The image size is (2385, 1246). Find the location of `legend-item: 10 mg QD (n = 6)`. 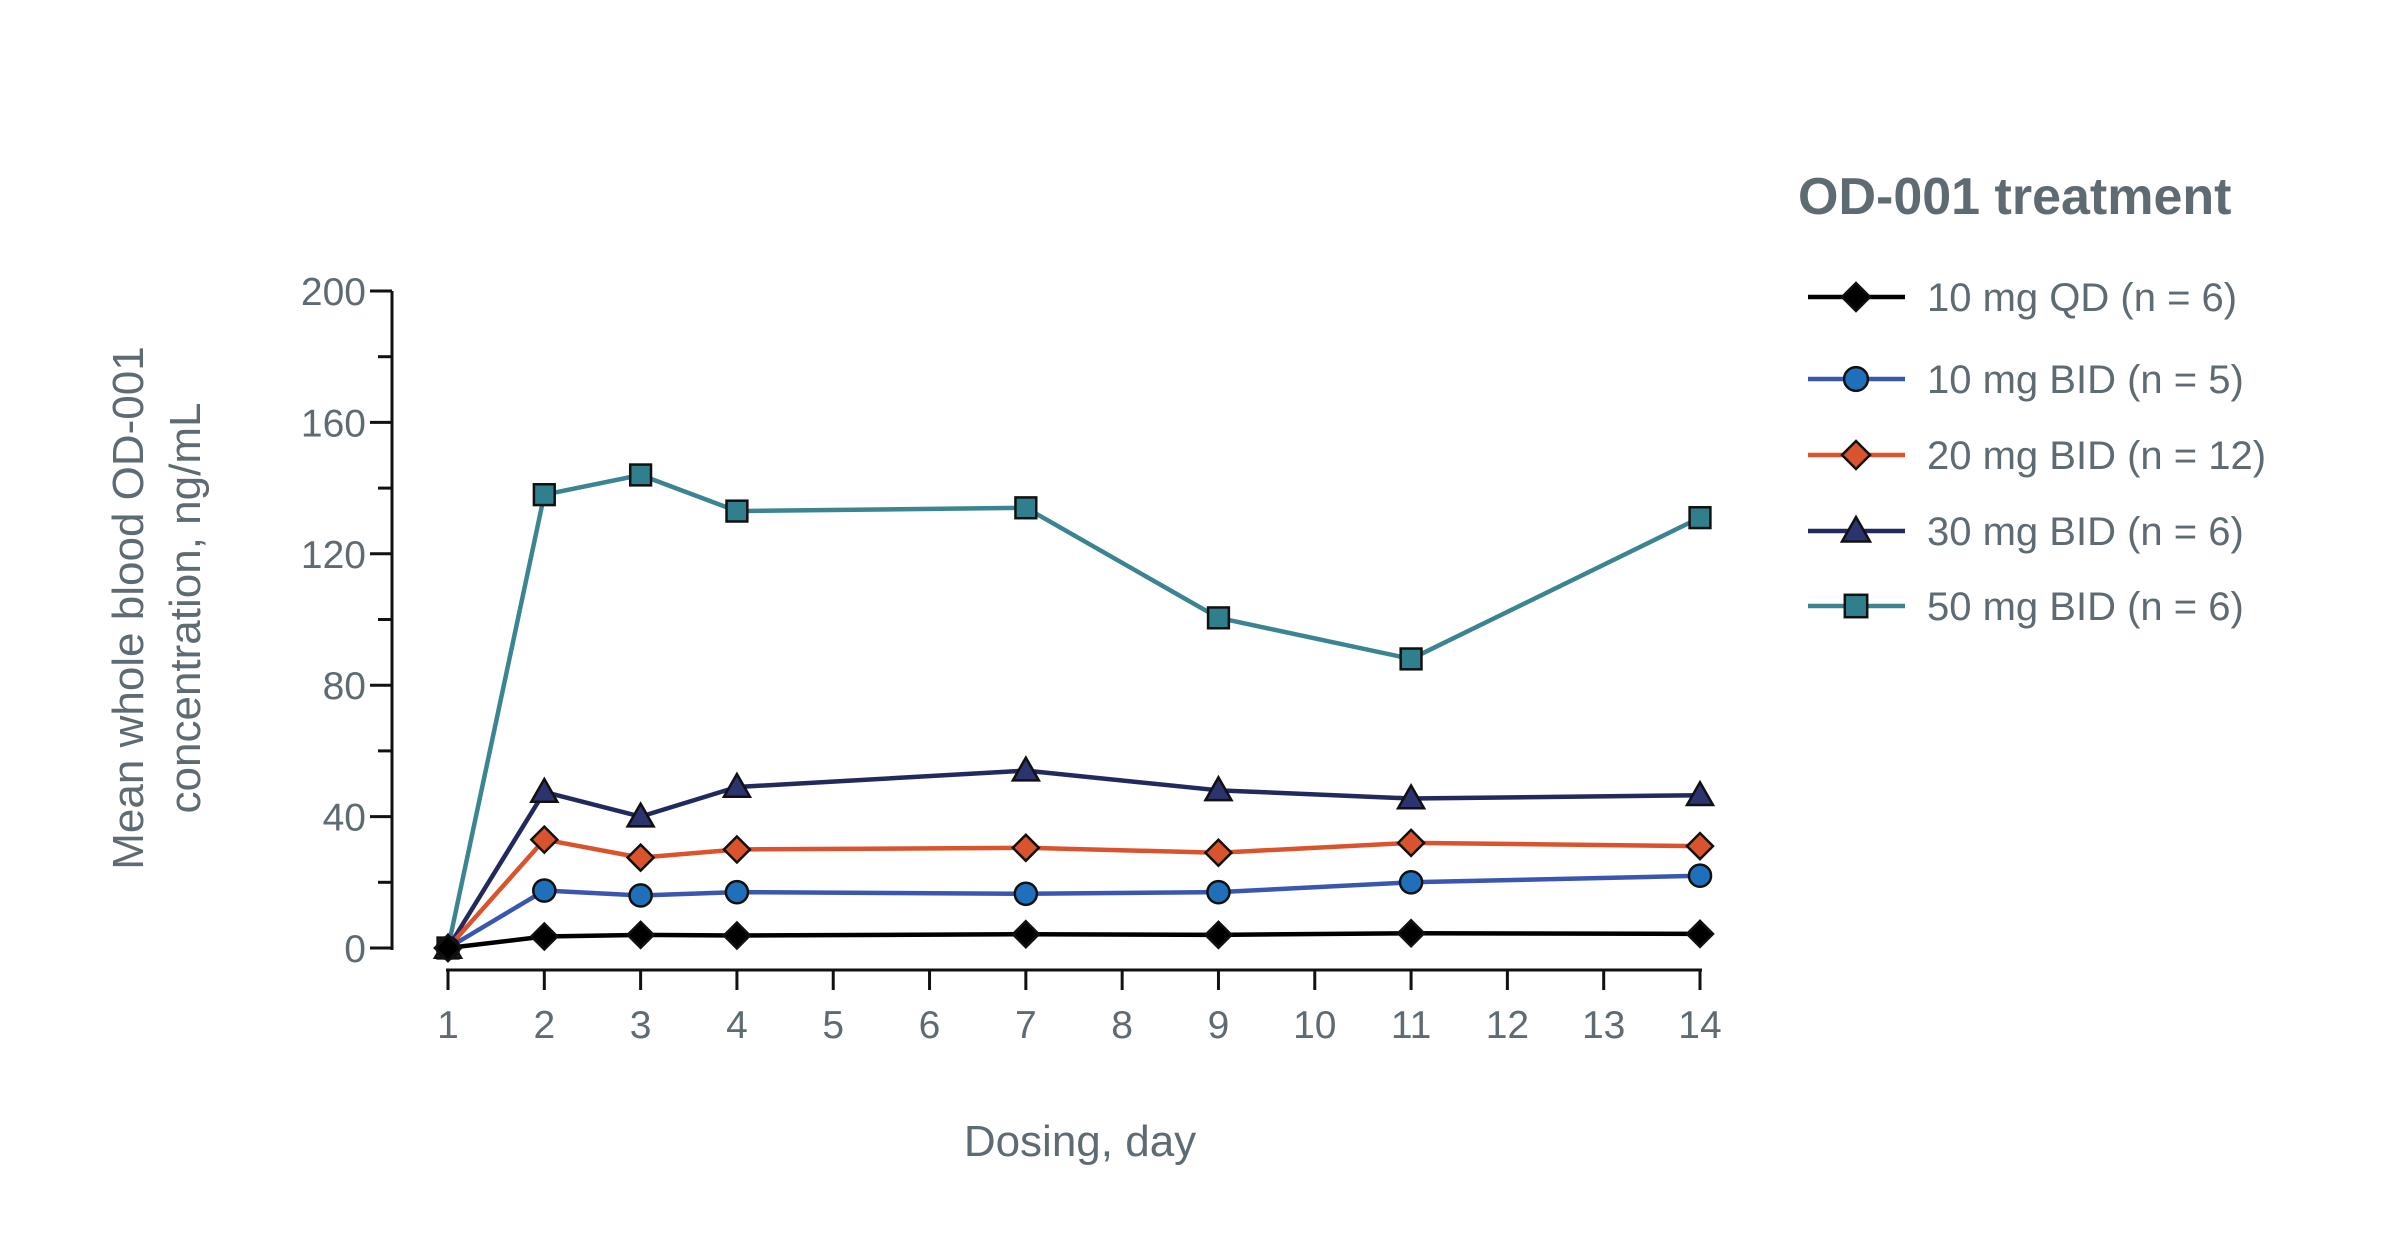

legend-item: 10 mg QD (n = 6) is located at coordinates (2022, 298).